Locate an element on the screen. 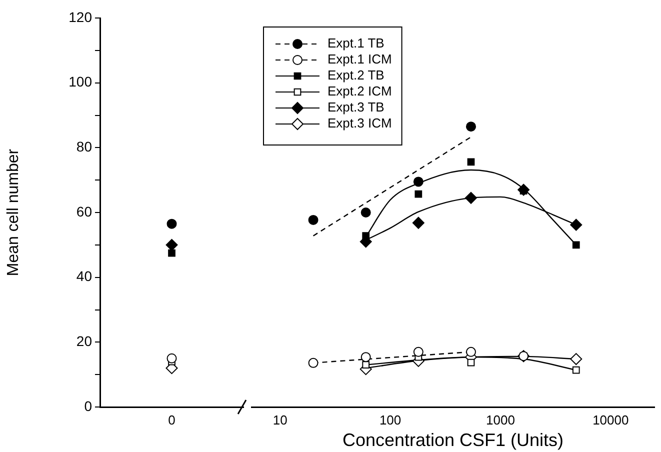 The image size is (661, 452). x-axis-title: Concentration CSF1 (Units) is located at coordinates (453, 440).